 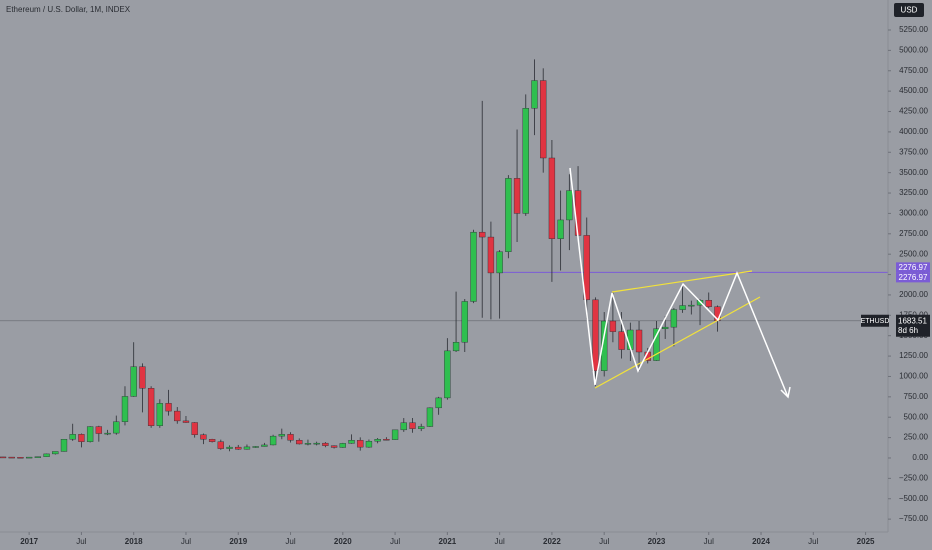 What do you see at coordinates (913, 29) in the screenshot?
I see `y-tick-label: 5250.00` at bounding box center [913, 29].